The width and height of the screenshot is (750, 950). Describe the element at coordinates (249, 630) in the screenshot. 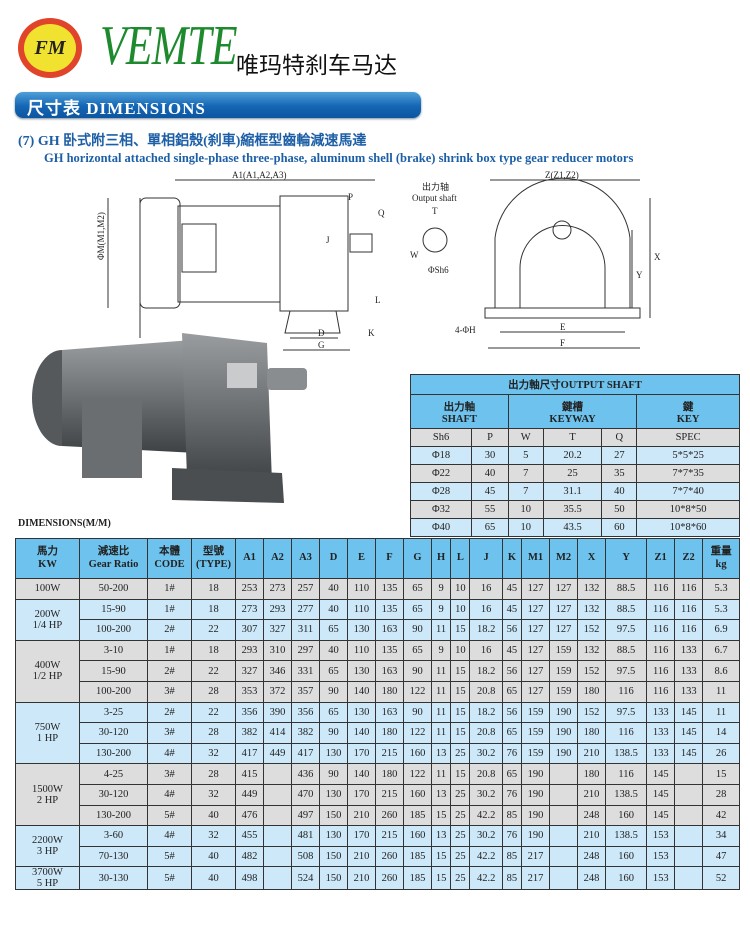

I see `table-cell: 307` at that location.